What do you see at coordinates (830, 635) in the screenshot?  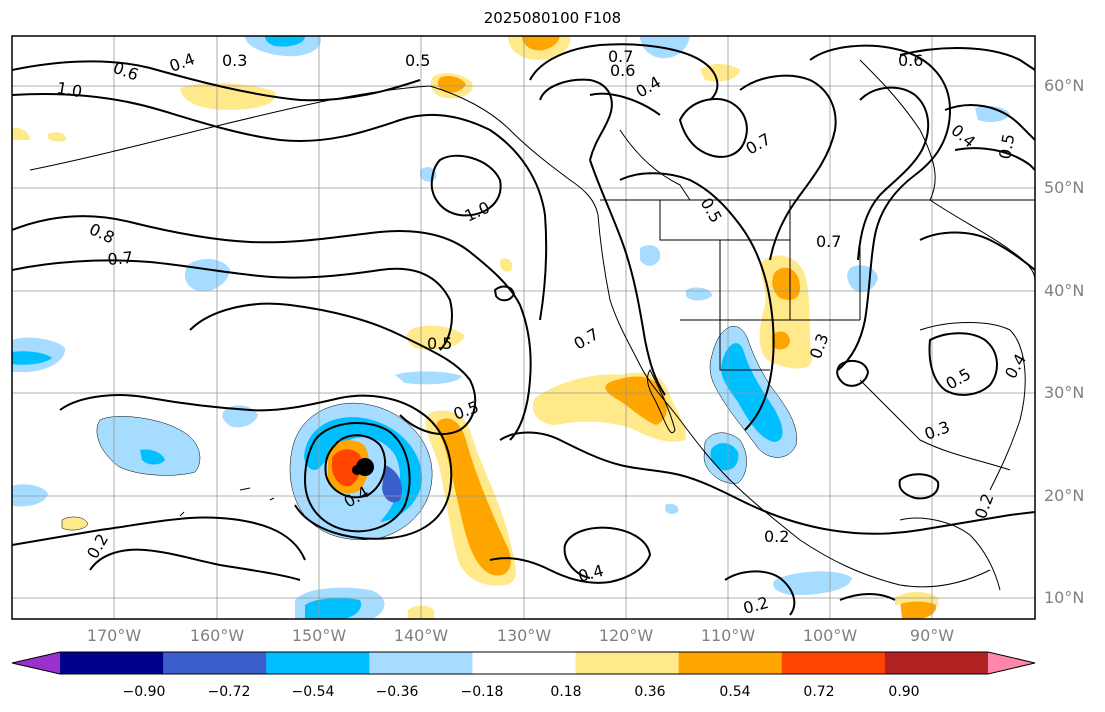 I see `lon-label: 100°W` at bounding box center [830, 635].